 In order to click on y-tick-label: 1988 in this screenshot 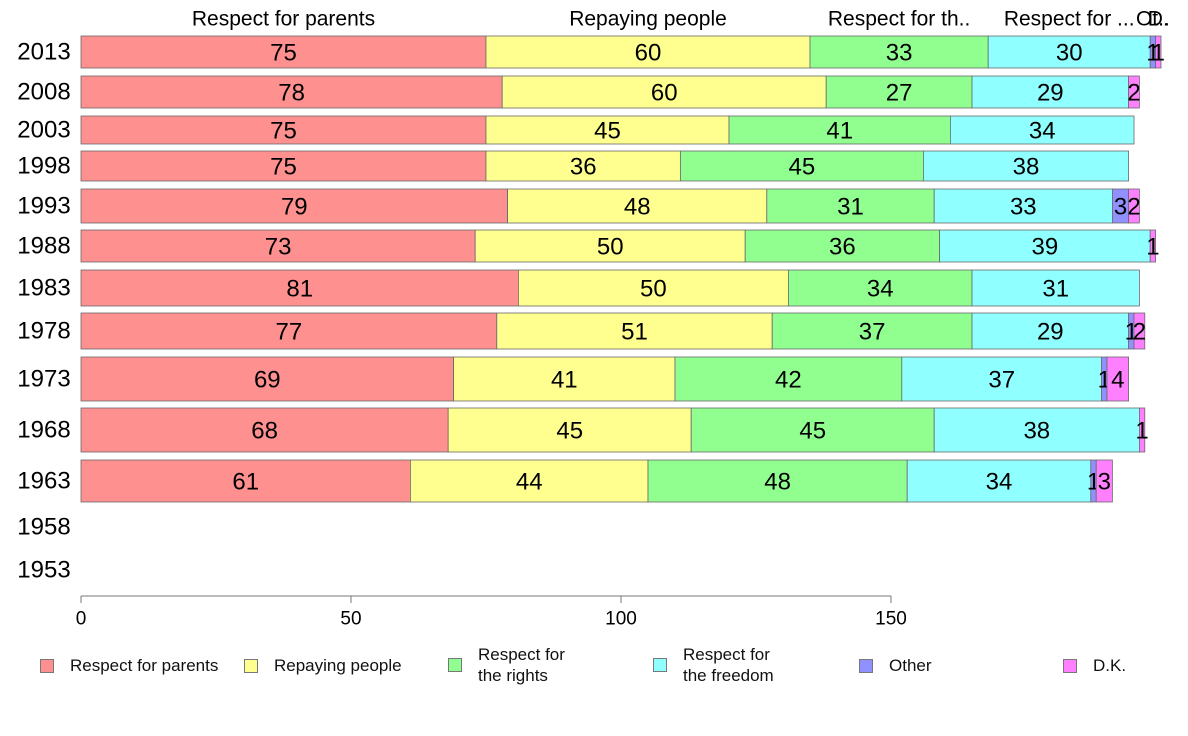, I will do `click(43, 246)`.